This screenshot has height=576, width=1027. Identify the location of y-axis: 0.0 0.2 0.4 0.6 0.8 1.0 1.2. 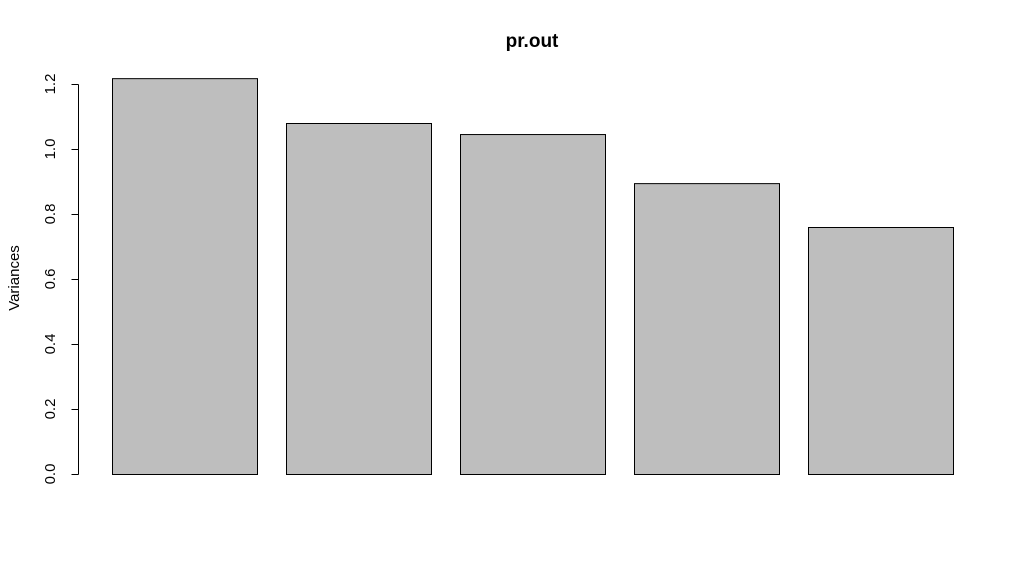
(60, 279).